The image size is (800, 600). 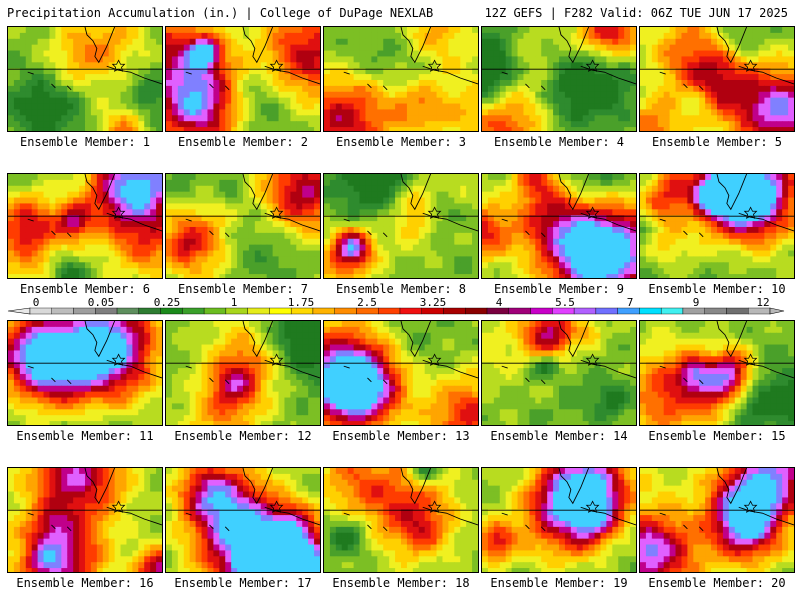 What do you see at coordinates (777, 311) in the screenshot?
I see `colorbar-max-arrow` at bounding box center [777, 311].